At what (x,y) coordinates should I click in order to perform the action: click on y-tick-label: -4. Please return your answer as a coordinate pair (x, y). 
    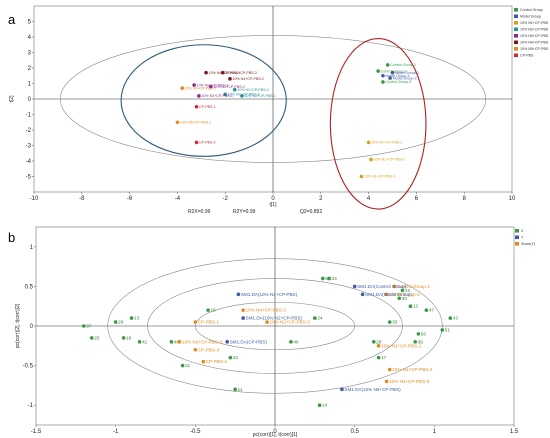
    Looking at the image, I should click on (29, 162).